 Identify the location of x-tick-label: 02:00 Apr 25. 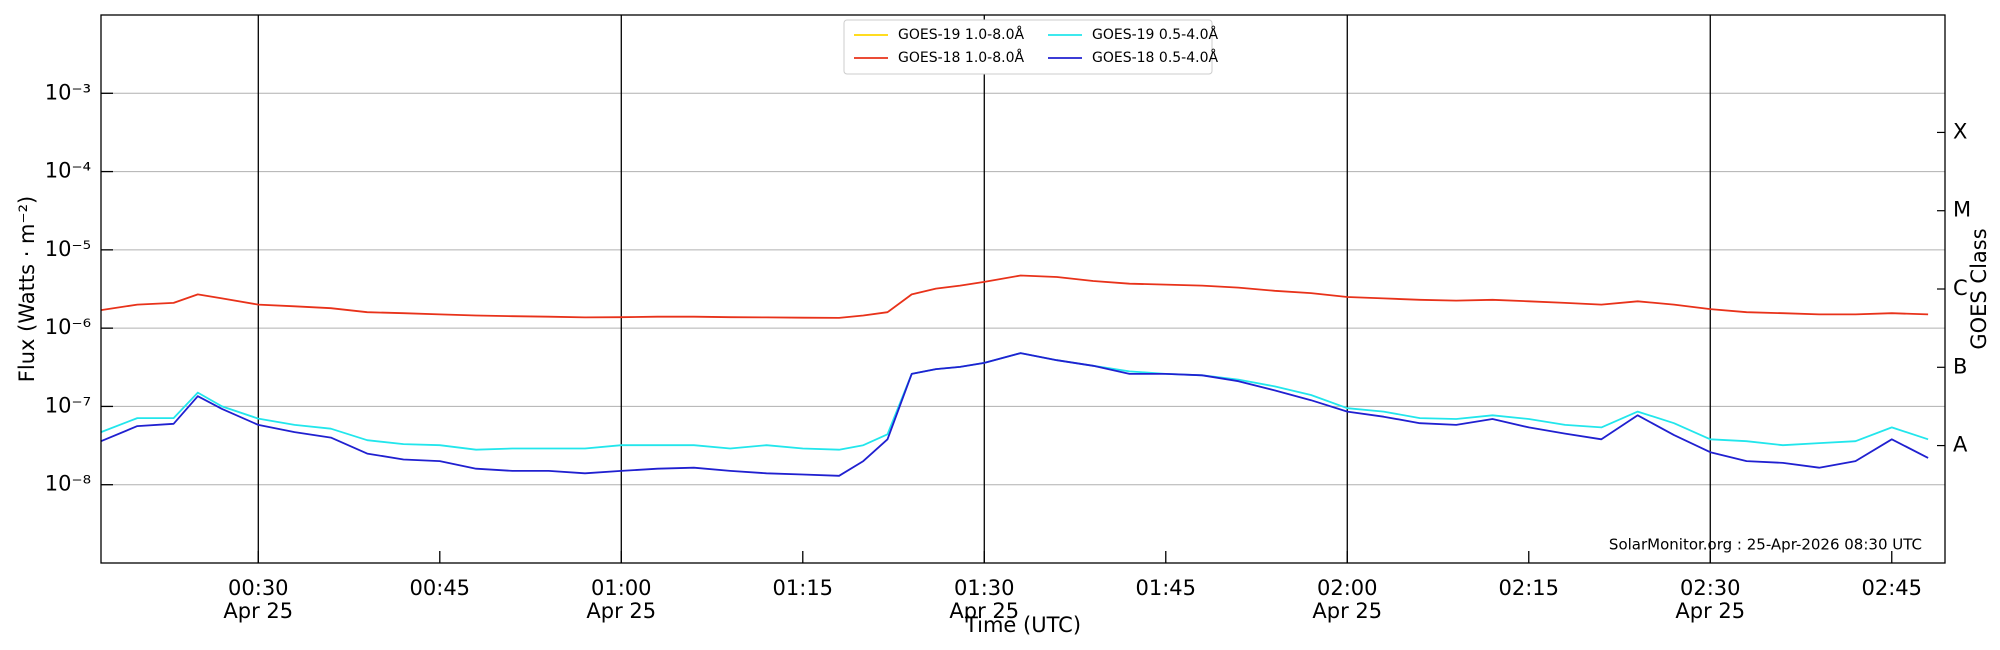
(1347, 599).